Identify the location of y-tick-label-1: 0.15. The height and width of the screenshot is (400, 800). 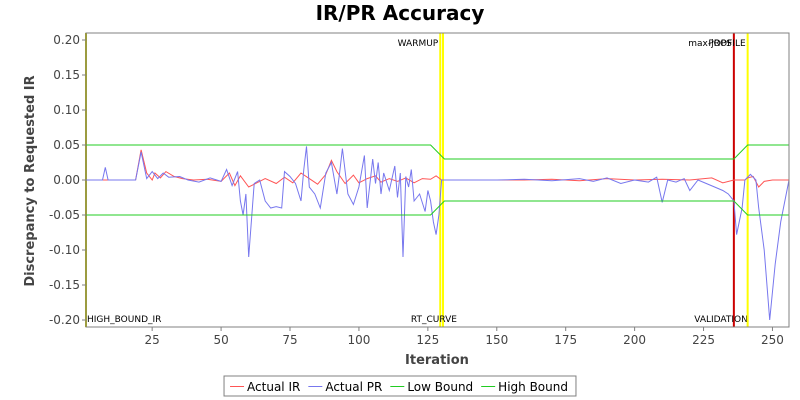
(66, 75).